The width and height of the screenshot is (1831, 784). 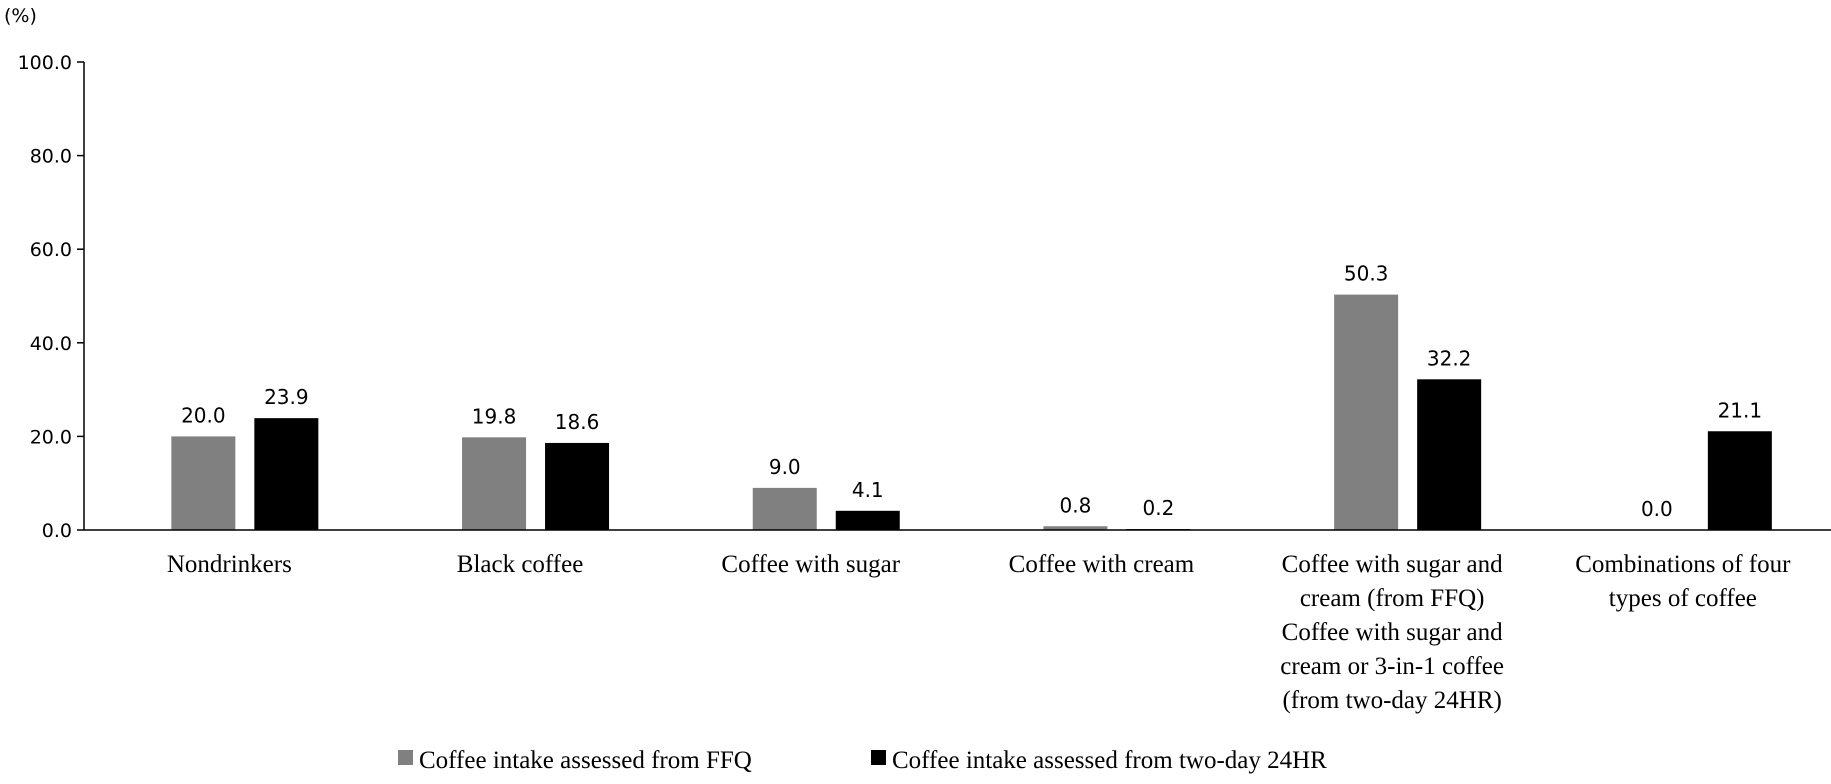 I want to click on data-label: 19.8, so click(x=494, y=416).